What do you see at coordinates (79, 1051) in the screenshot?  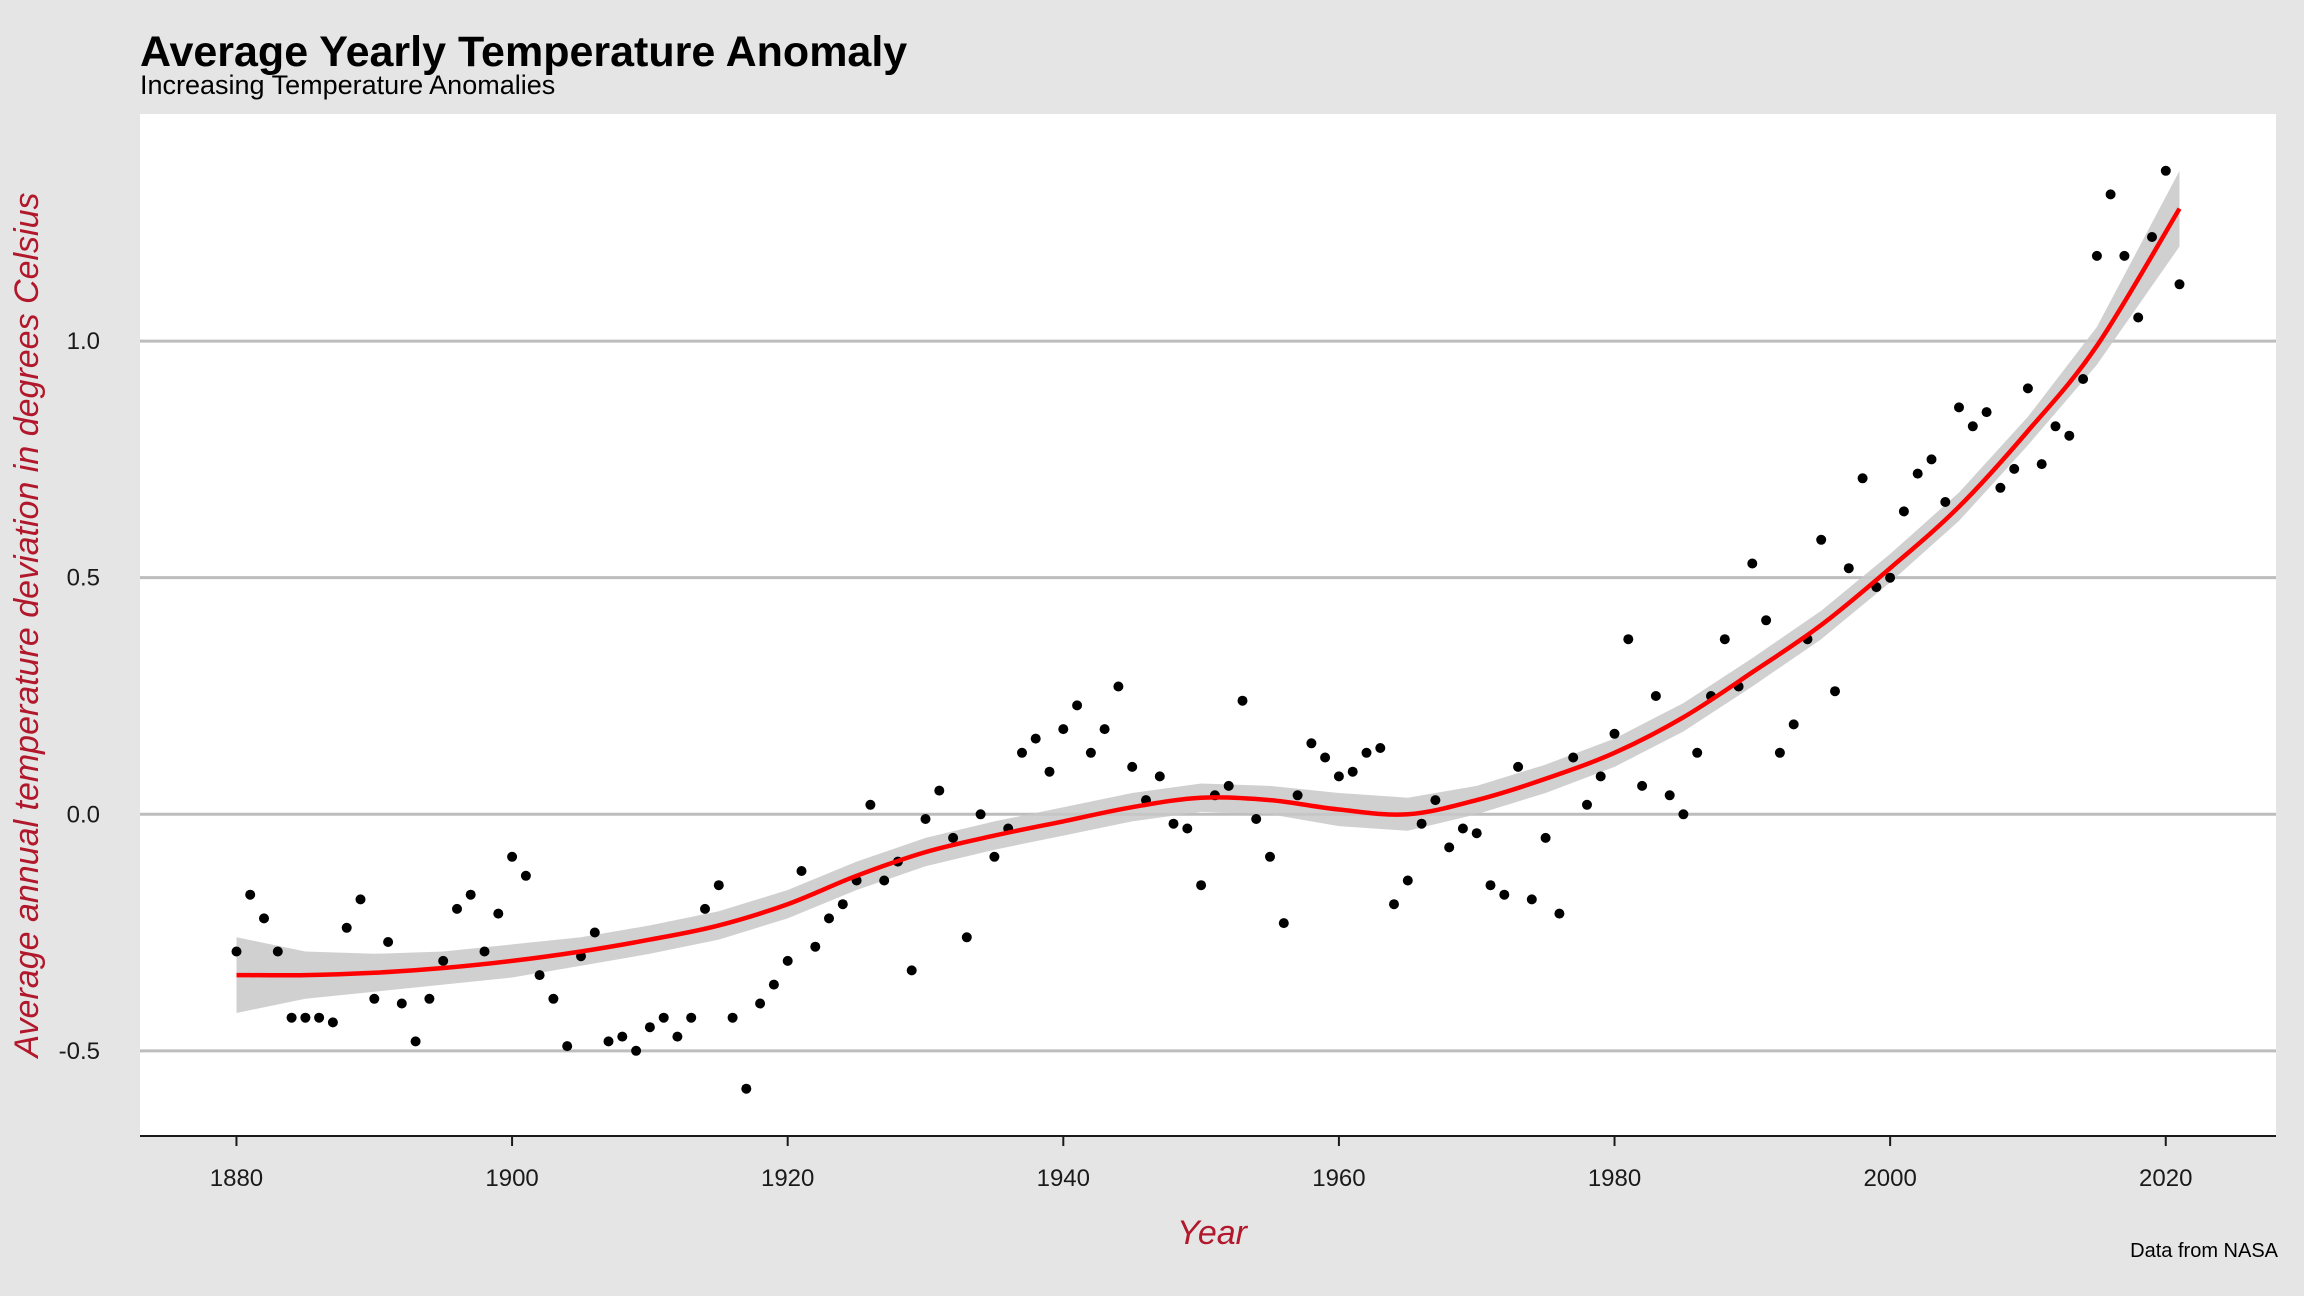 I see `y-tick-label: -0.5` at bounding box center [79, 1051].